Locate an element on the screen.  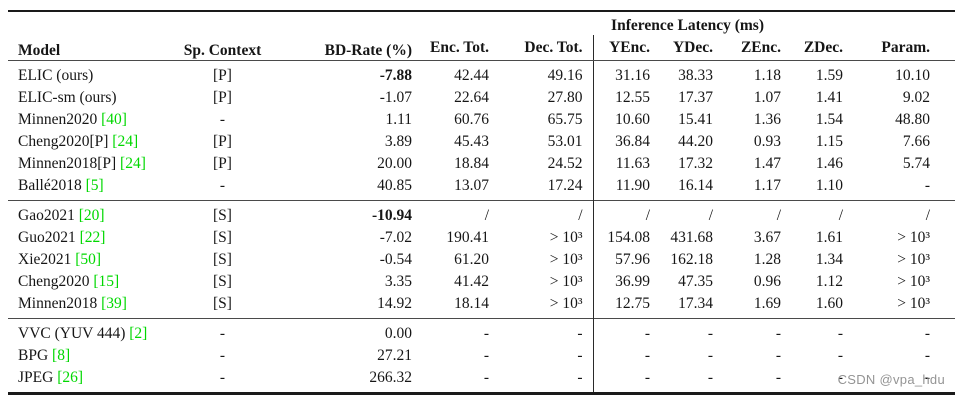
latency-cell: 17.37 is located at coordinates (695, 97).